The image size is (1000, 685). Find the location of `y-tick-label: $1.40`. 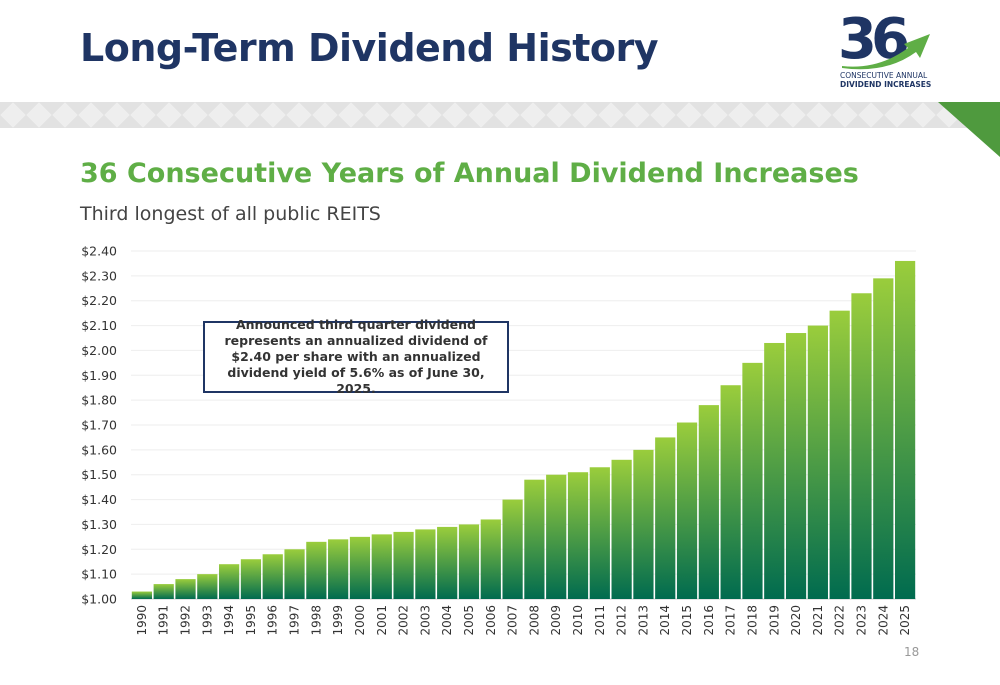

y-tick-label: $1.40 is located at coordinates (99, 499).